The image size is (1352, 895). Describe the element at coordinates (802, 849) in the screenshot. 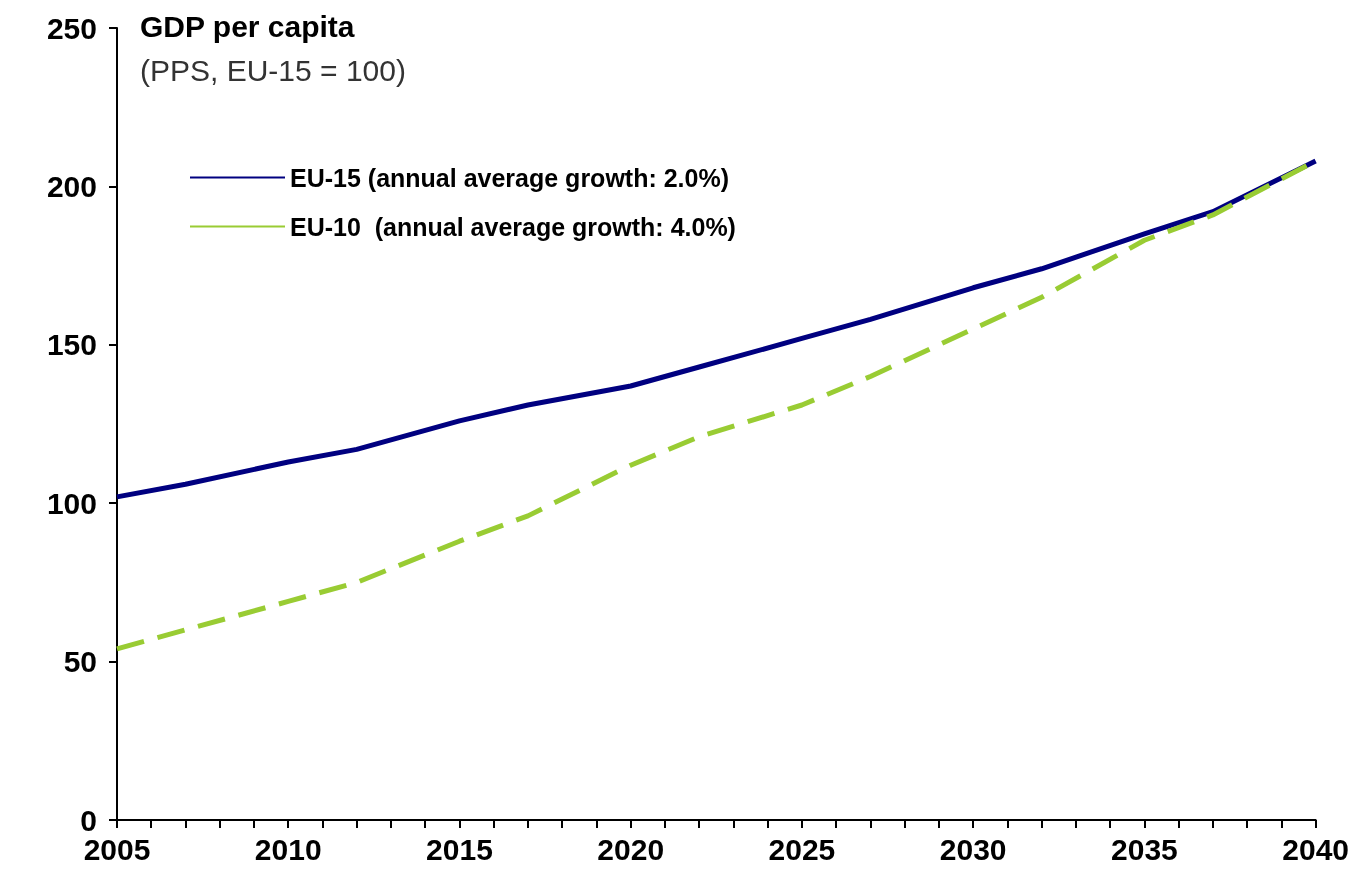

I see `x-tick-label: 2025` at that location.